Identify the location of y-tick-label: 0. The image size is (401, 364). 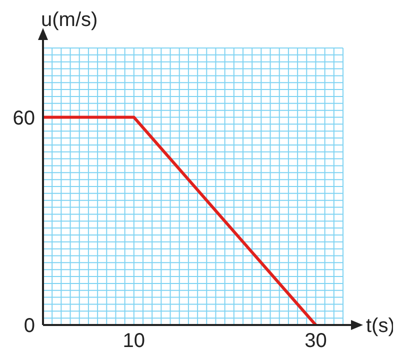
(29, 326).